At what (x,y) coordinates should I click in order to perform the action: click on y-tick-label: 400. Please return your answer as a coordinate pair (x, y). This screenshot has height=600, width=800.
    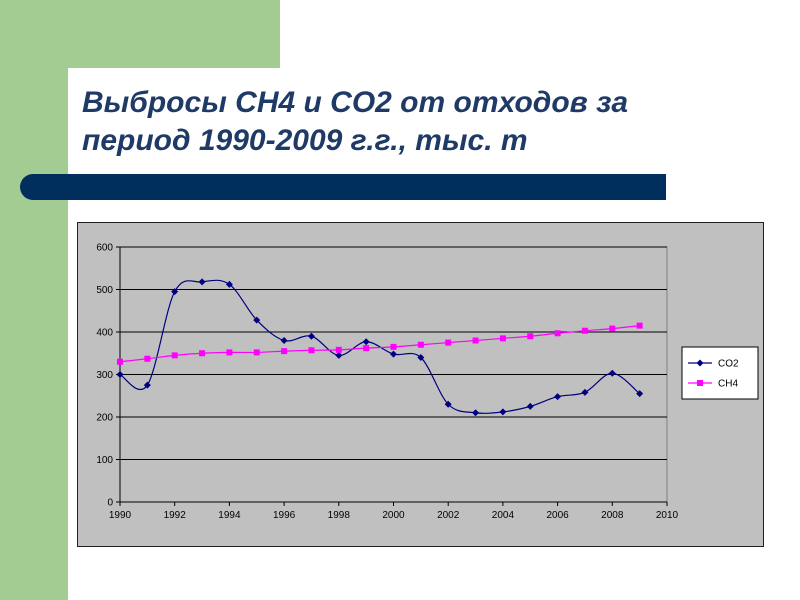
    Looking at the image, I should click on (104, 333).